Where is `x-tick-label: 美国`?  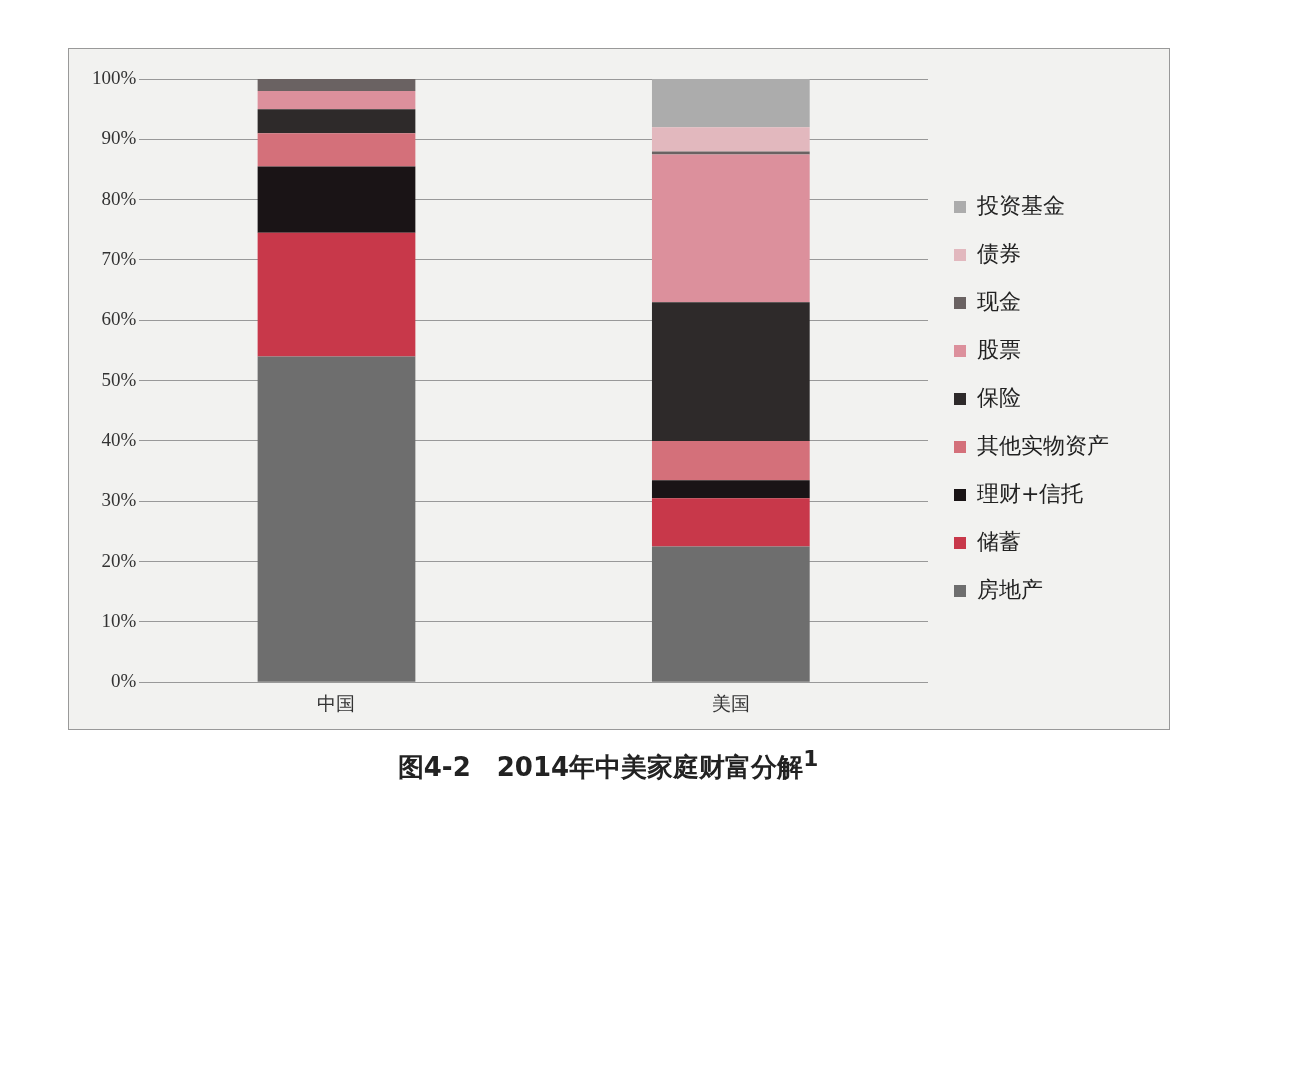 x-tick-label: 美国 is located at coordinates (730, 703).